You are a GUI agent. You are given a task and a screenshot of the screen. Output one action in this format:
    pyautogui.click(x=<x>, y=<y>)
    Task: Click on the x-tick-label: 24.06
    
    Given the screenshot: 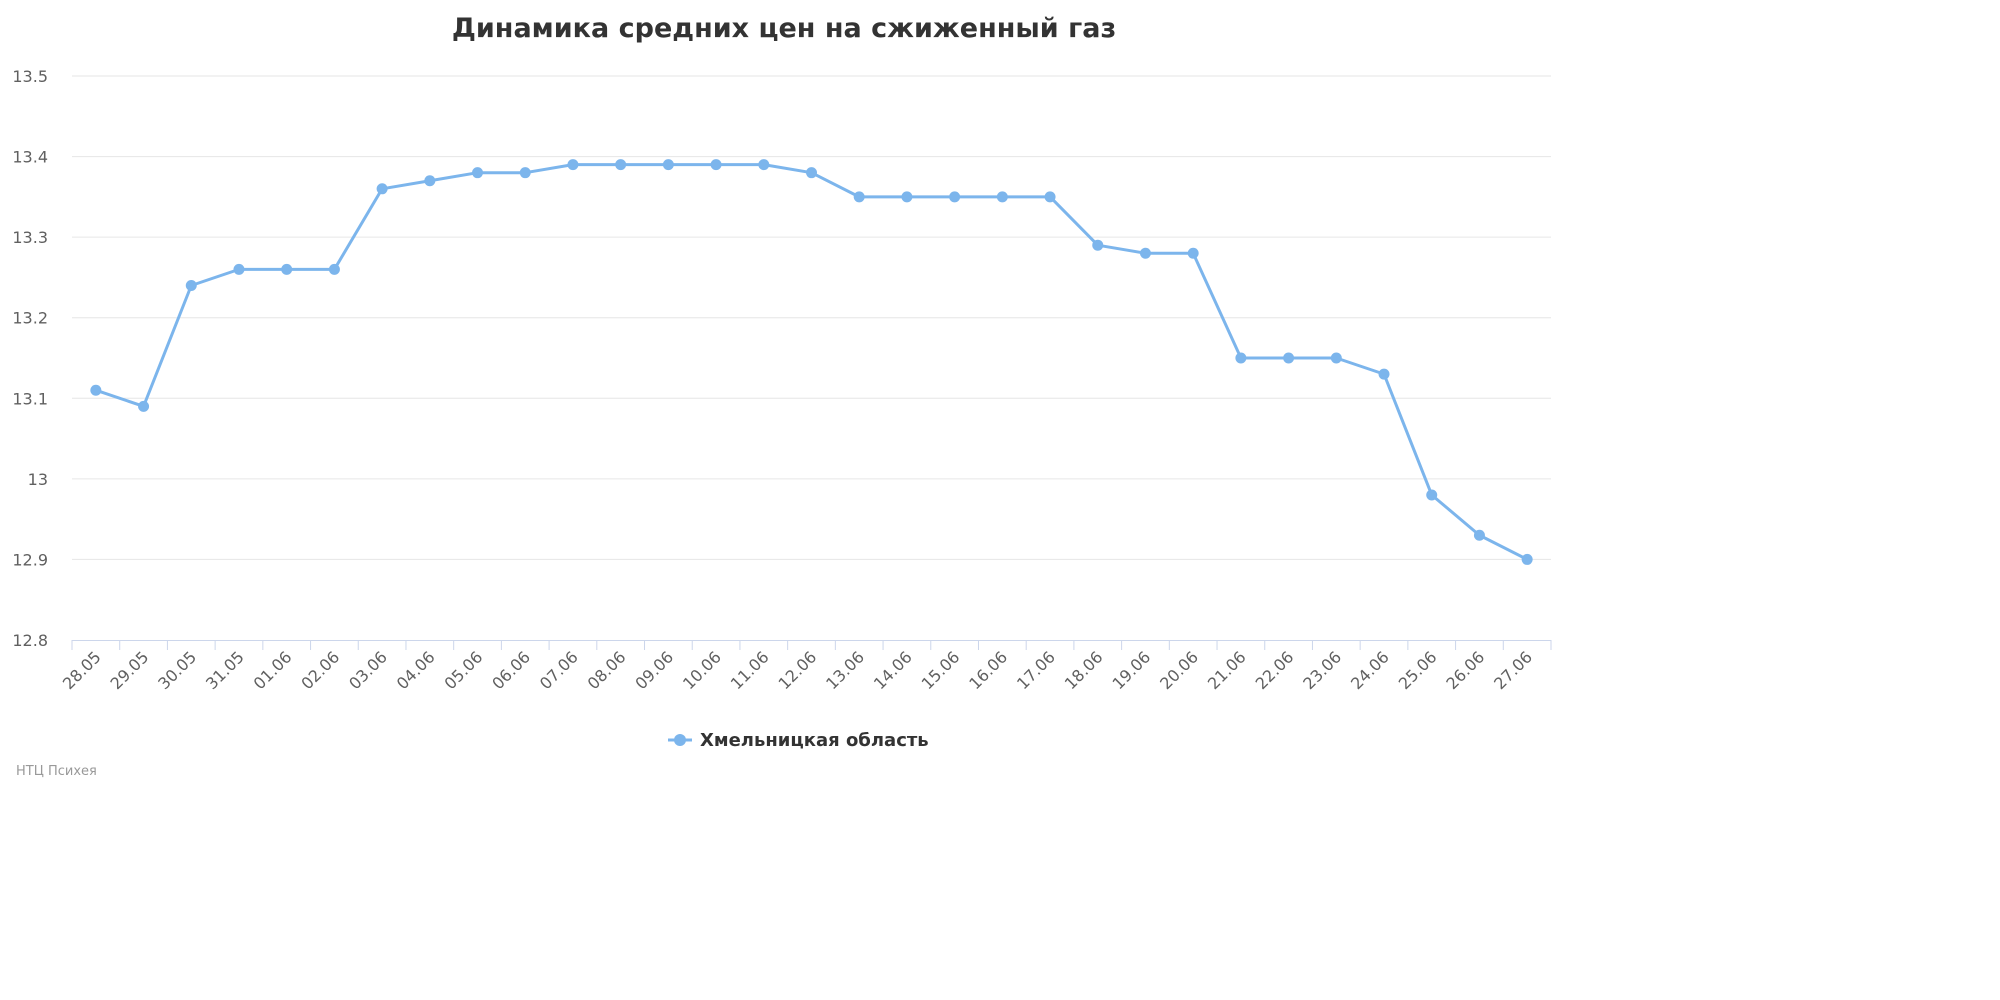 What is the action you would take?
    pyautogui.click(x=1370, y=670)
    